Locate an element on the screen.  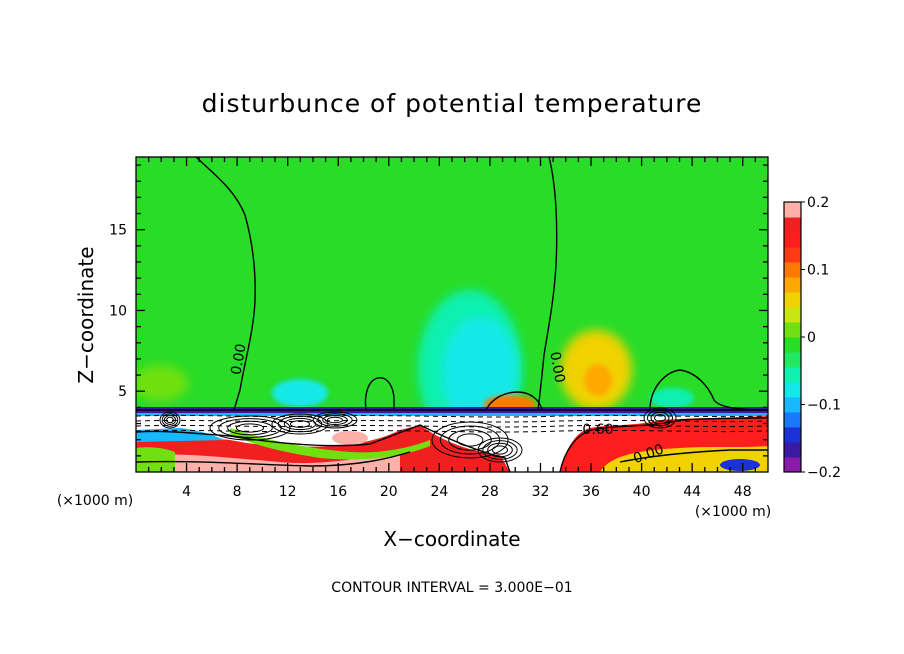
warm-layer-core is located at coordinates (268, 462).